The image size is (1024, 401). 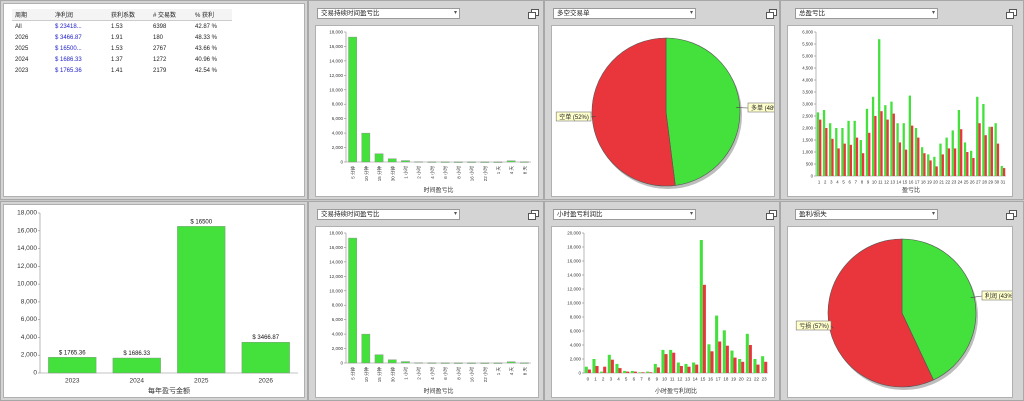 I want to click on y-tick-label: 8,000, so click(x=338, y=104).